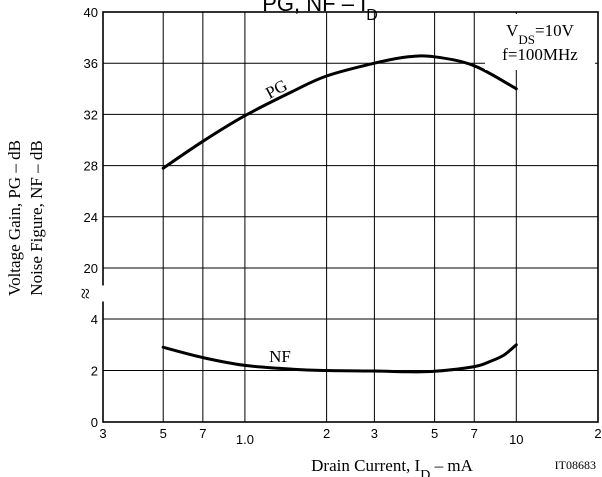 Image resolution: width=602 pixels, height=477 pixels. What do you see at coordinates (91, 268) in the screenshot?
I see `y-tick-label: 20` at bounding box center [91, 268].